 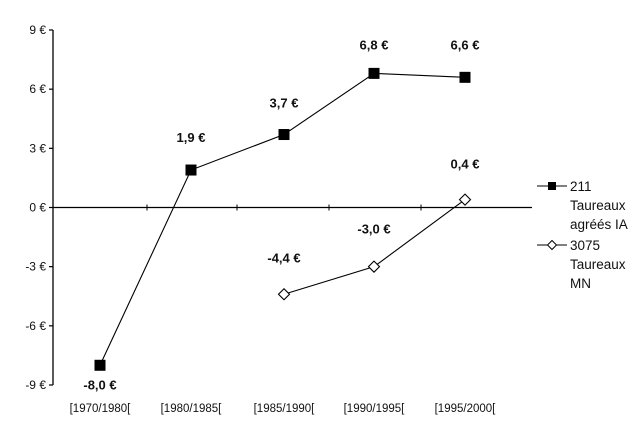 What do you see at coordinates (465, 44) in the screenshot?
I see `data-label: 6,6 €` at bounding box center [465, 44].